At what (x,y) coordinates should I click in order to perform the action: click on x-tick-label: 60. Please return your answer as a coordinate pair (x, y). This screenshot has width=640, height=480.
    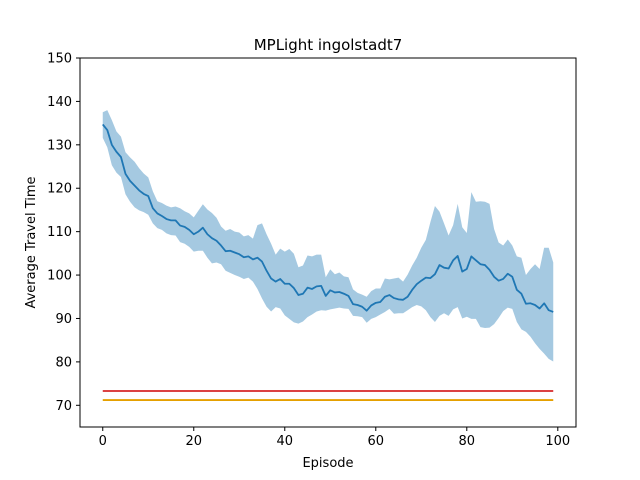
    Looking at the image, I should click on (376, 441).